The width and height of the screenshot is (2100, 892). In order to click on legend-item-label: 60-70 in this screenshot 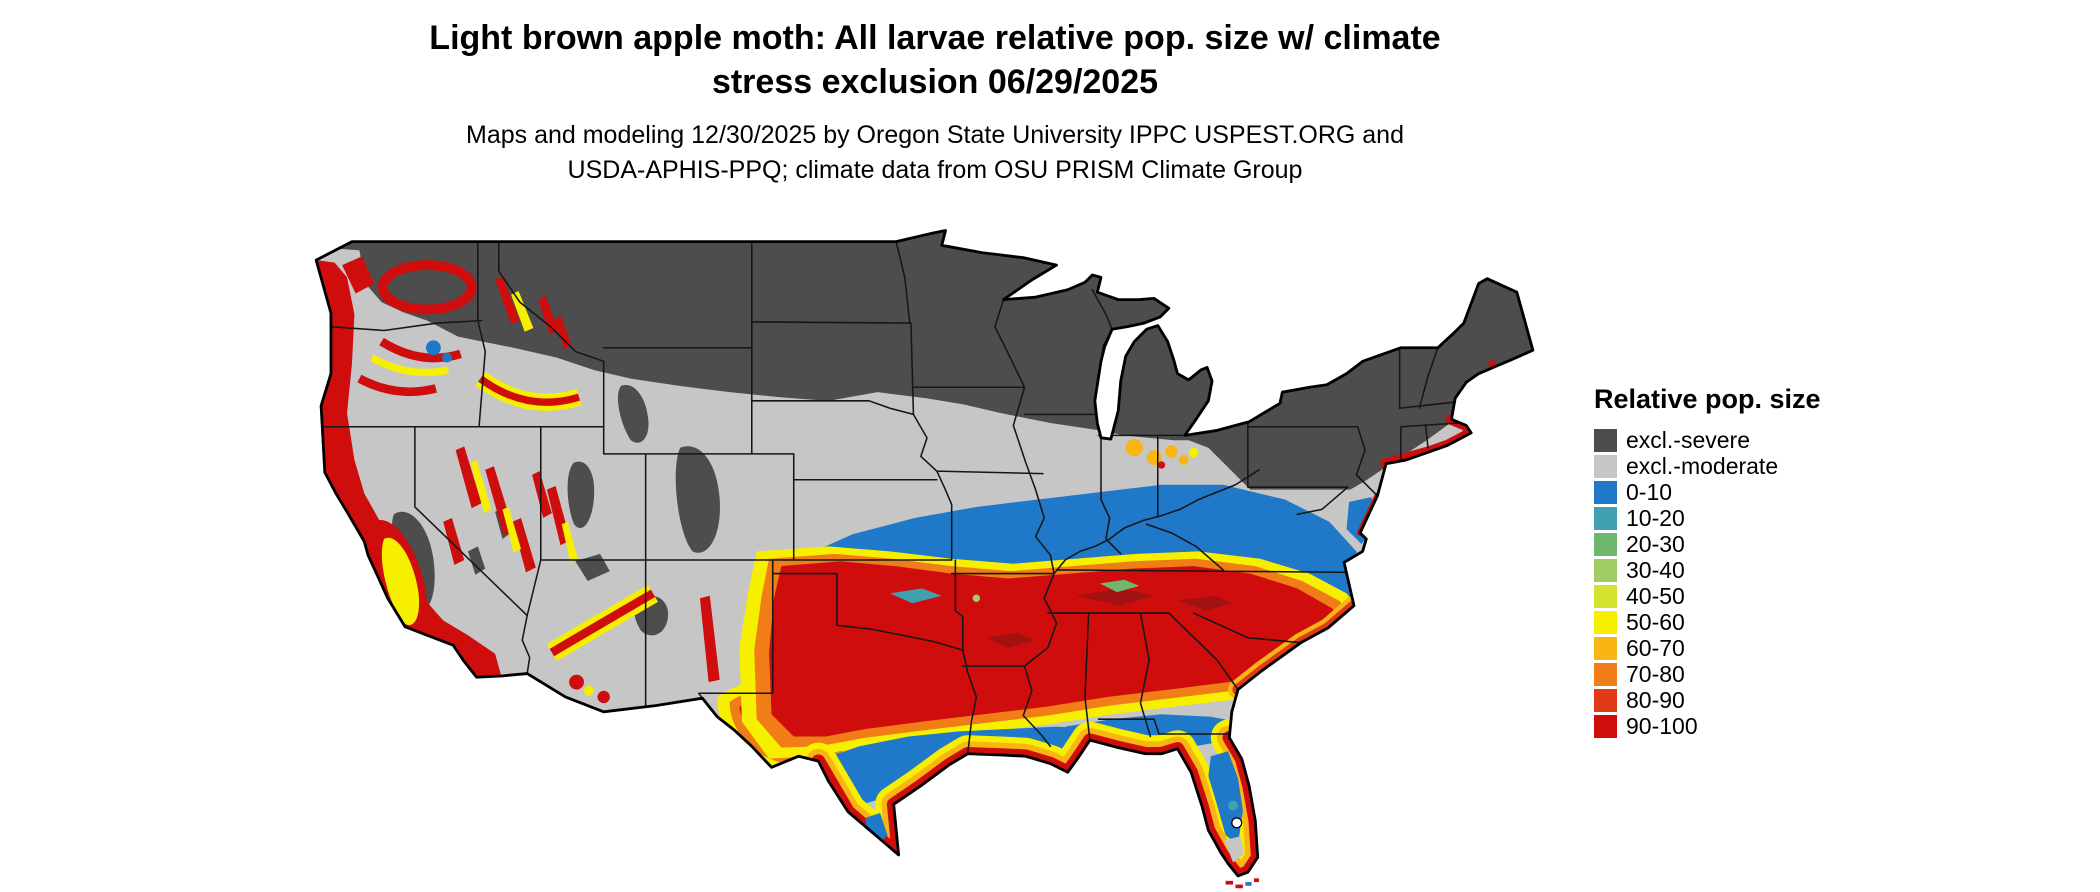, I will do `click(1655, 647)`.